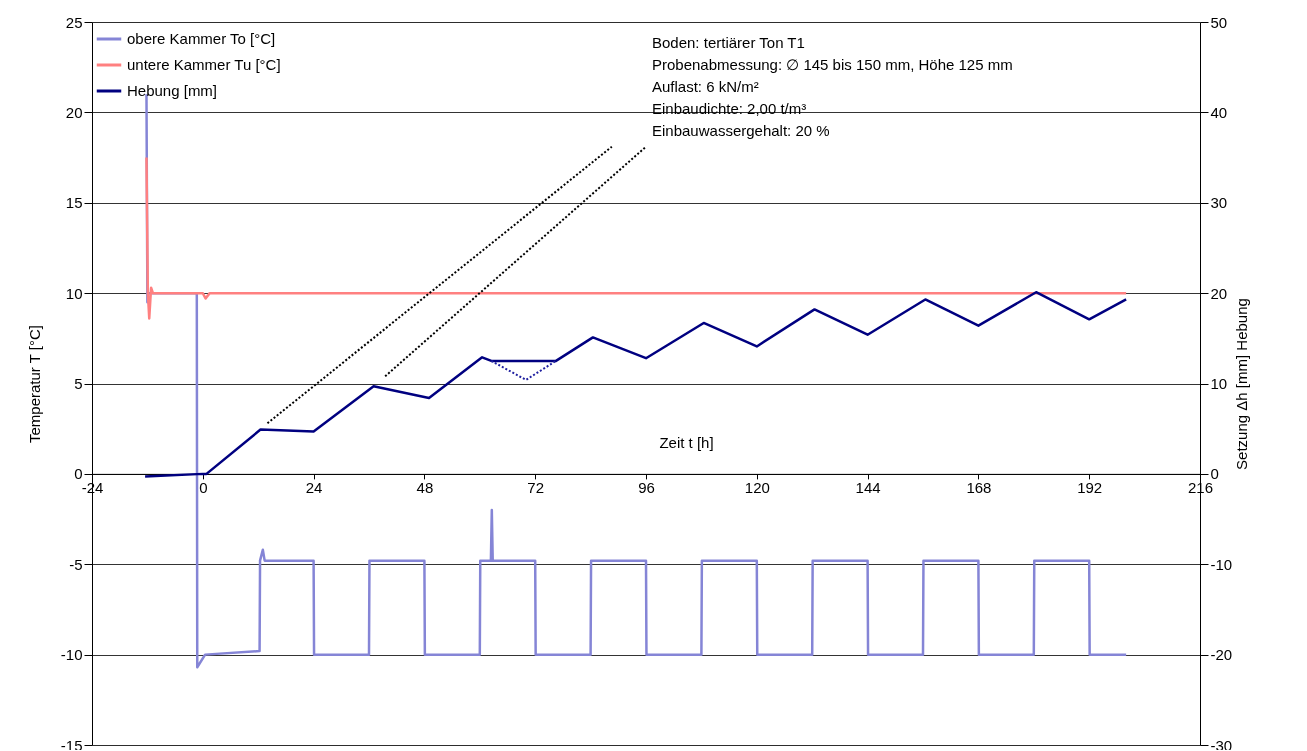  I want to click on y2-tick-label: 30, so click(1219, 203).